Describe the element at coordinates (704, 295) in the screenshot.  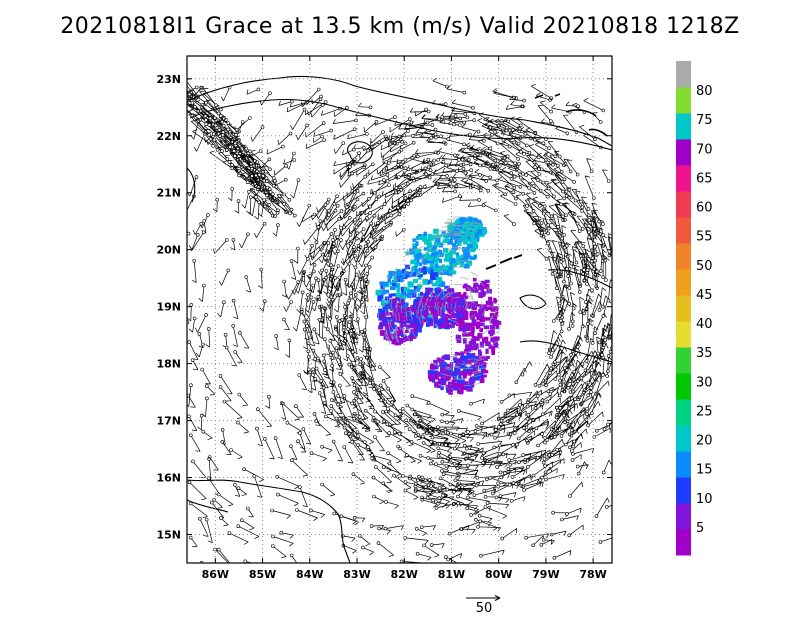
I see `colorbar-label: 45` at that location.